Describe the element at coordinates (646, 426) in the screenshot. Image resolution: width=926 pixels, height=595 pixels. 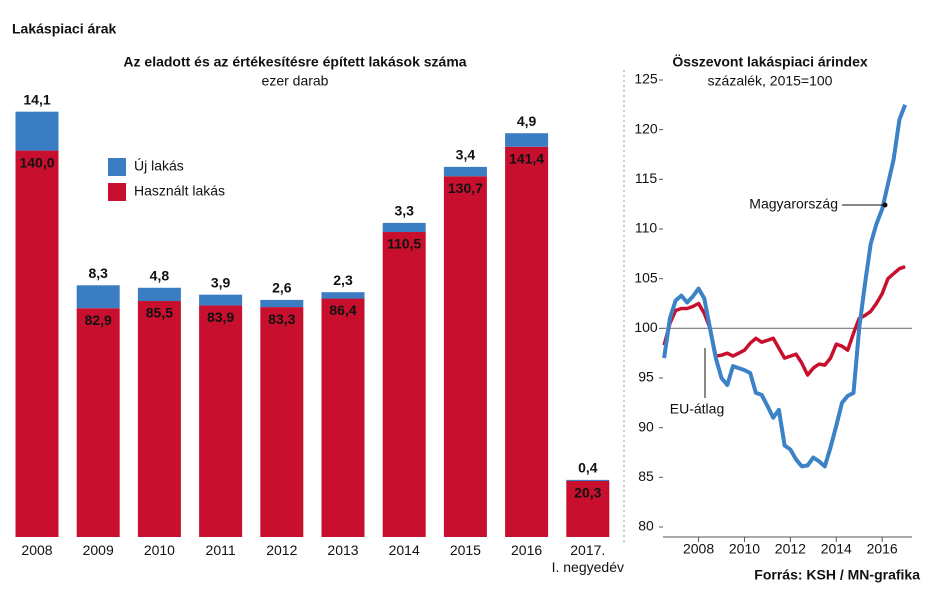
I see `y-tick-label: 90` at that location.